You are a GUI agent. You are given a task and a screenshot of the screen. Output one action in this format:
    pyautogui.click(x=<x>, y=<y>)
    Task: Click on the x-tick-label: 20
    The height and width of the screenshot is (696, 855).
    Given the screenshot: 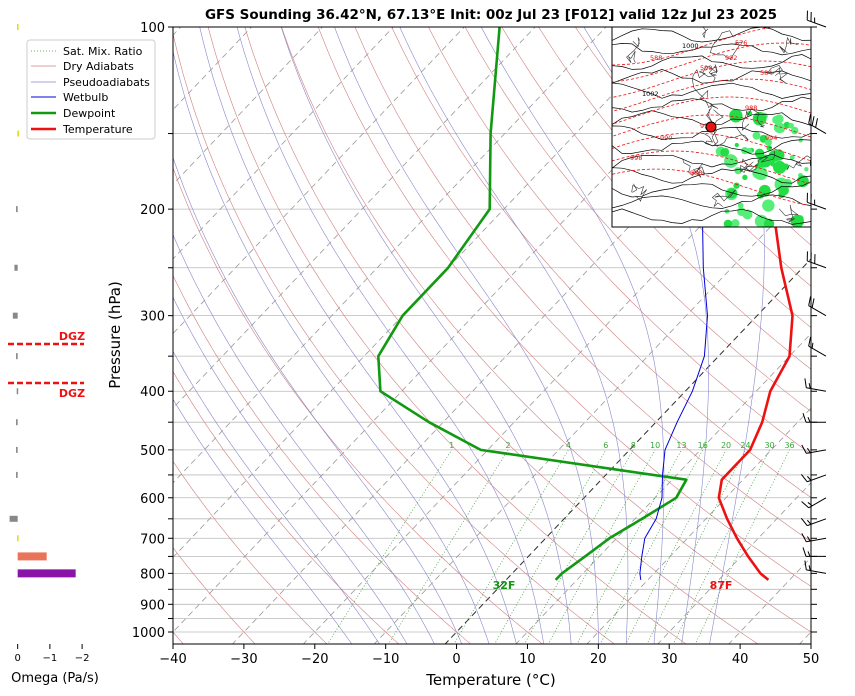 What is the action you would take?
    pyautogui.click(x=598, y=659)
    